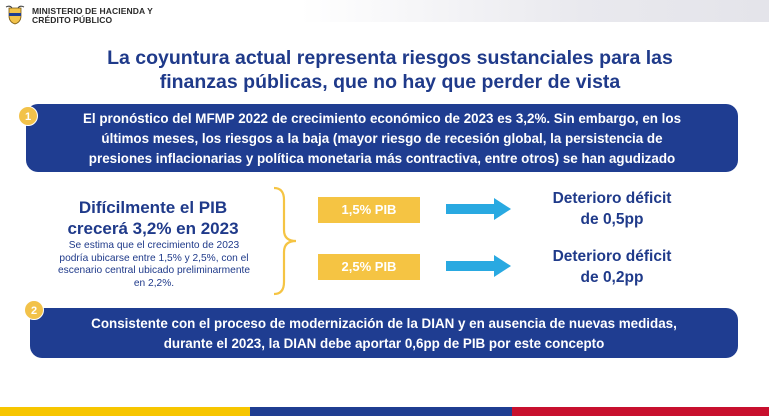 The width and height of the screenshot is (769, 416). I want to click on flag-footer-bar, so click(384, 411).